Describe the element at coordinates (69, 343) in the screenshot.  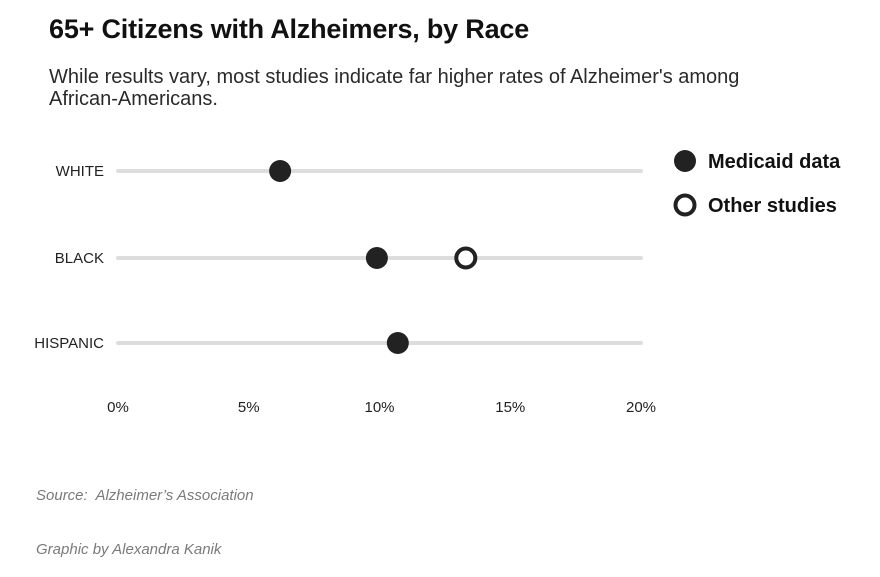
I see `category-label: HISPANIC` at that location.